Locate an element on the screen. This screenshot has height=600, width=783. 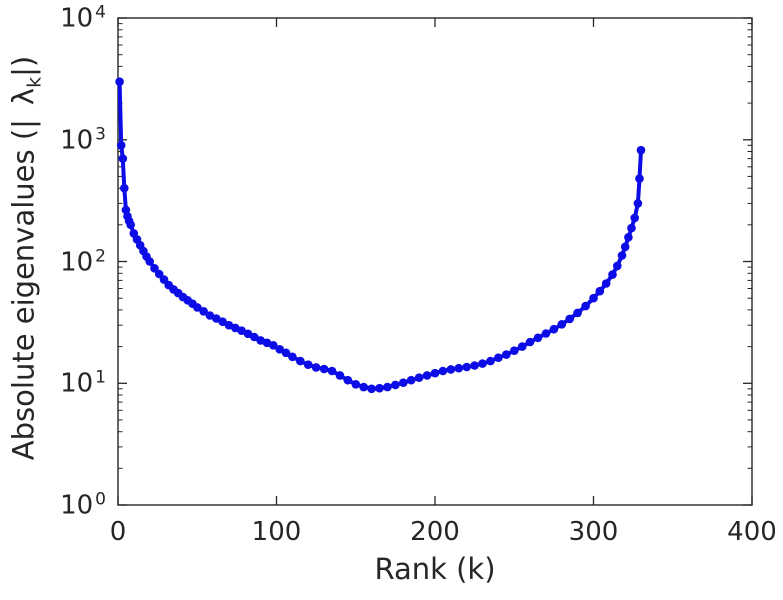
lambda-symbol: λ is located at coordinates (23, 96).